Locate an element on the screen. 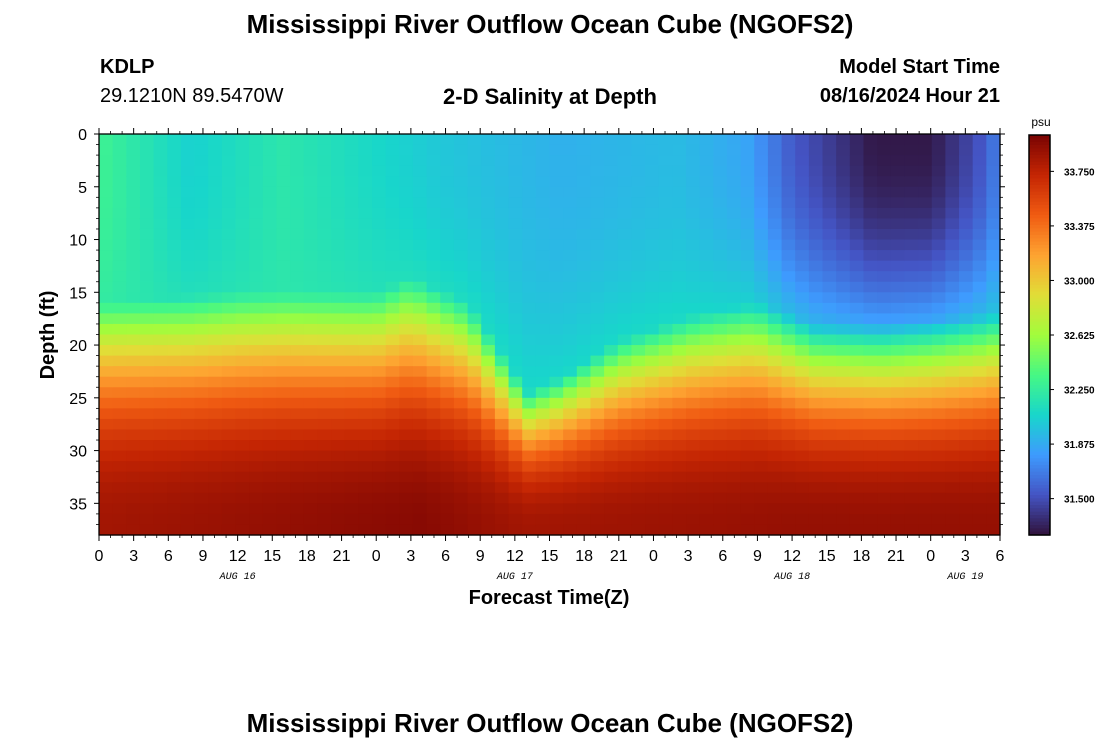 This screenshot has height=750, width=1100. x-tick-label: 15 is located at coordinates (550, 556).